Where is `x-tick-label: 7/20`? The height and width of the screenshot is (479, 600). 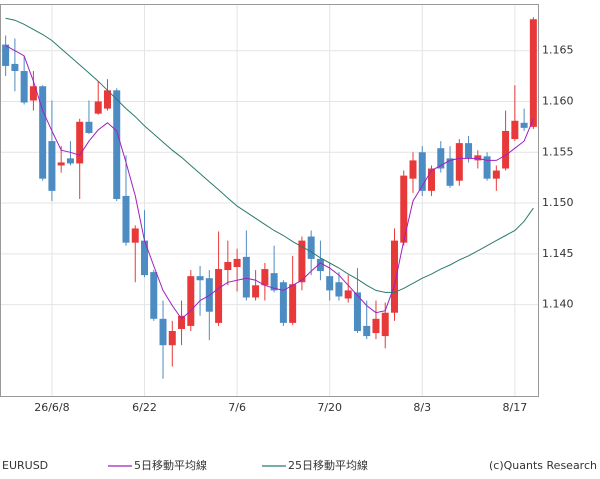
x-tick-label: 7/20 is located at coordinates (329, 407).